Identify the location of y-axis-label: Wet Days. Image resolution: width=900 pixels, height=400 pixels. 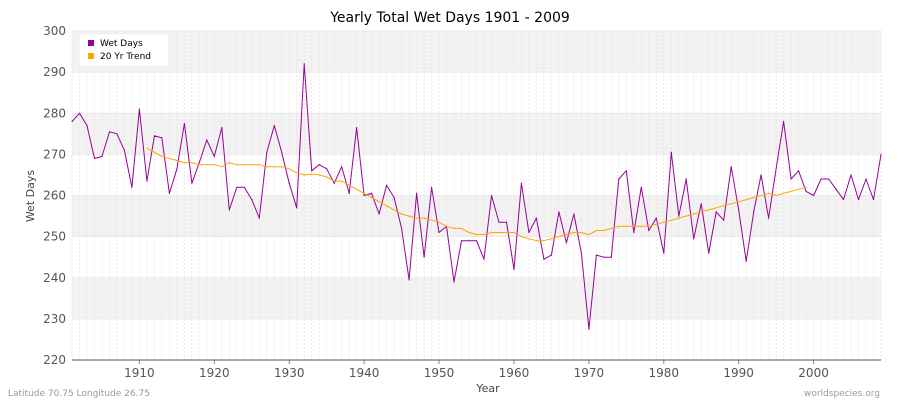
(30, 196).